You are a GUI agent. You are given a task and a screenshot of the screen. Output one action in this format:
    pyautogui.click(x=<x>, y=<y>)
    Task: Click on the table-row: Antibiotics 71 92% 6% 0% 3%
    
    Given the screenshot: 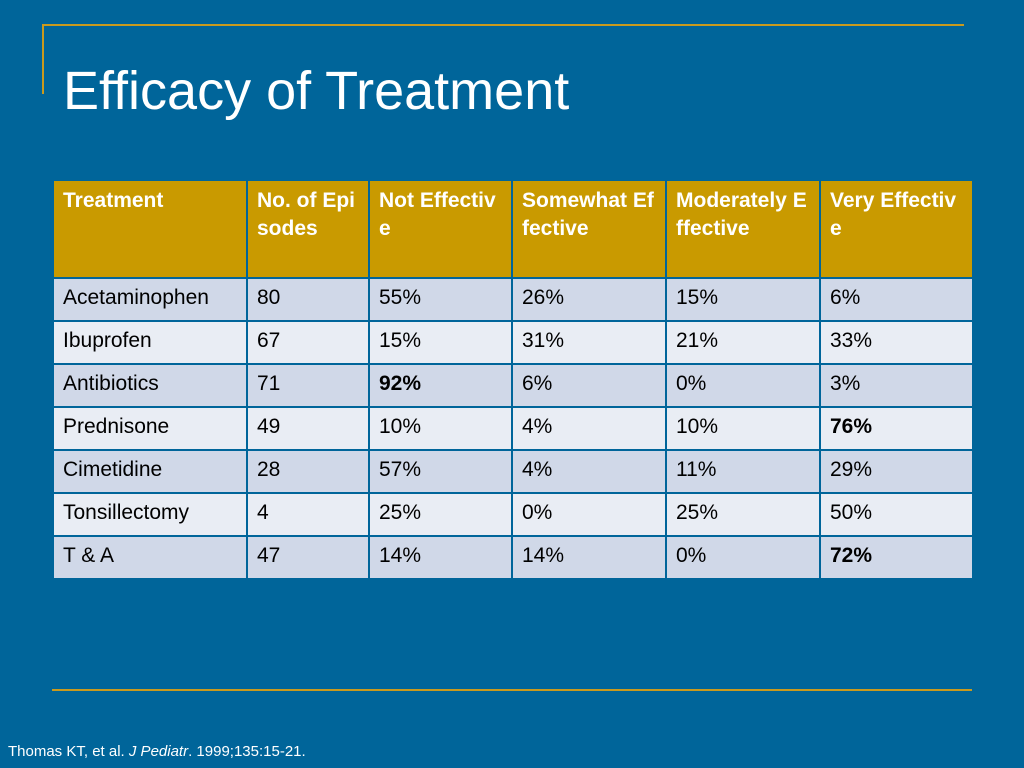 What is the action you would take?
    pyautogui.click(x=513, y=385)
    